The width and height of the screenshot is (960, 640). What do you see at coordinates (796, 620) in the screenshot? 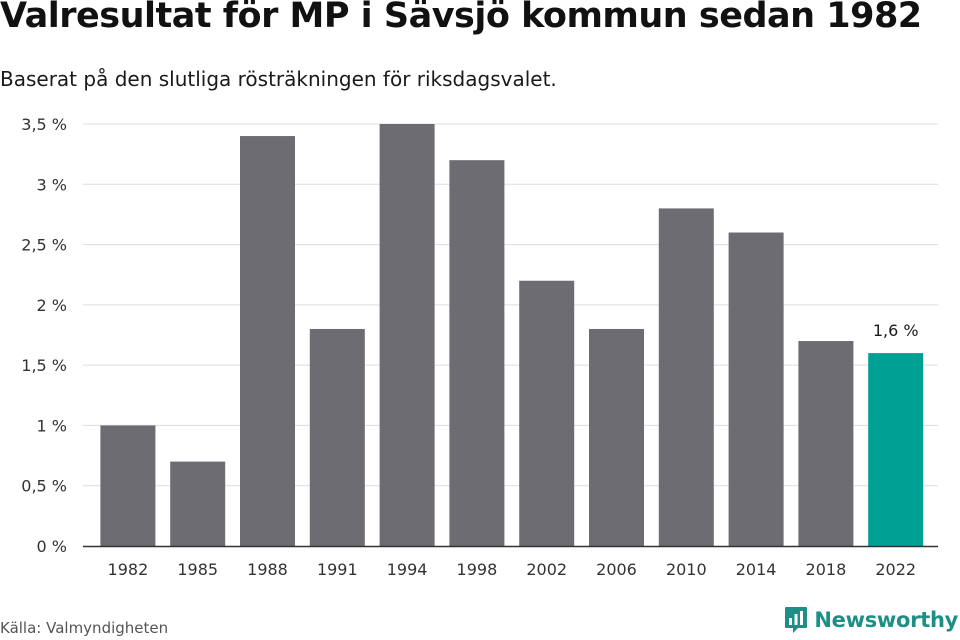
I see `newsworthy-logo-icon` at bounding box center [796, 620].